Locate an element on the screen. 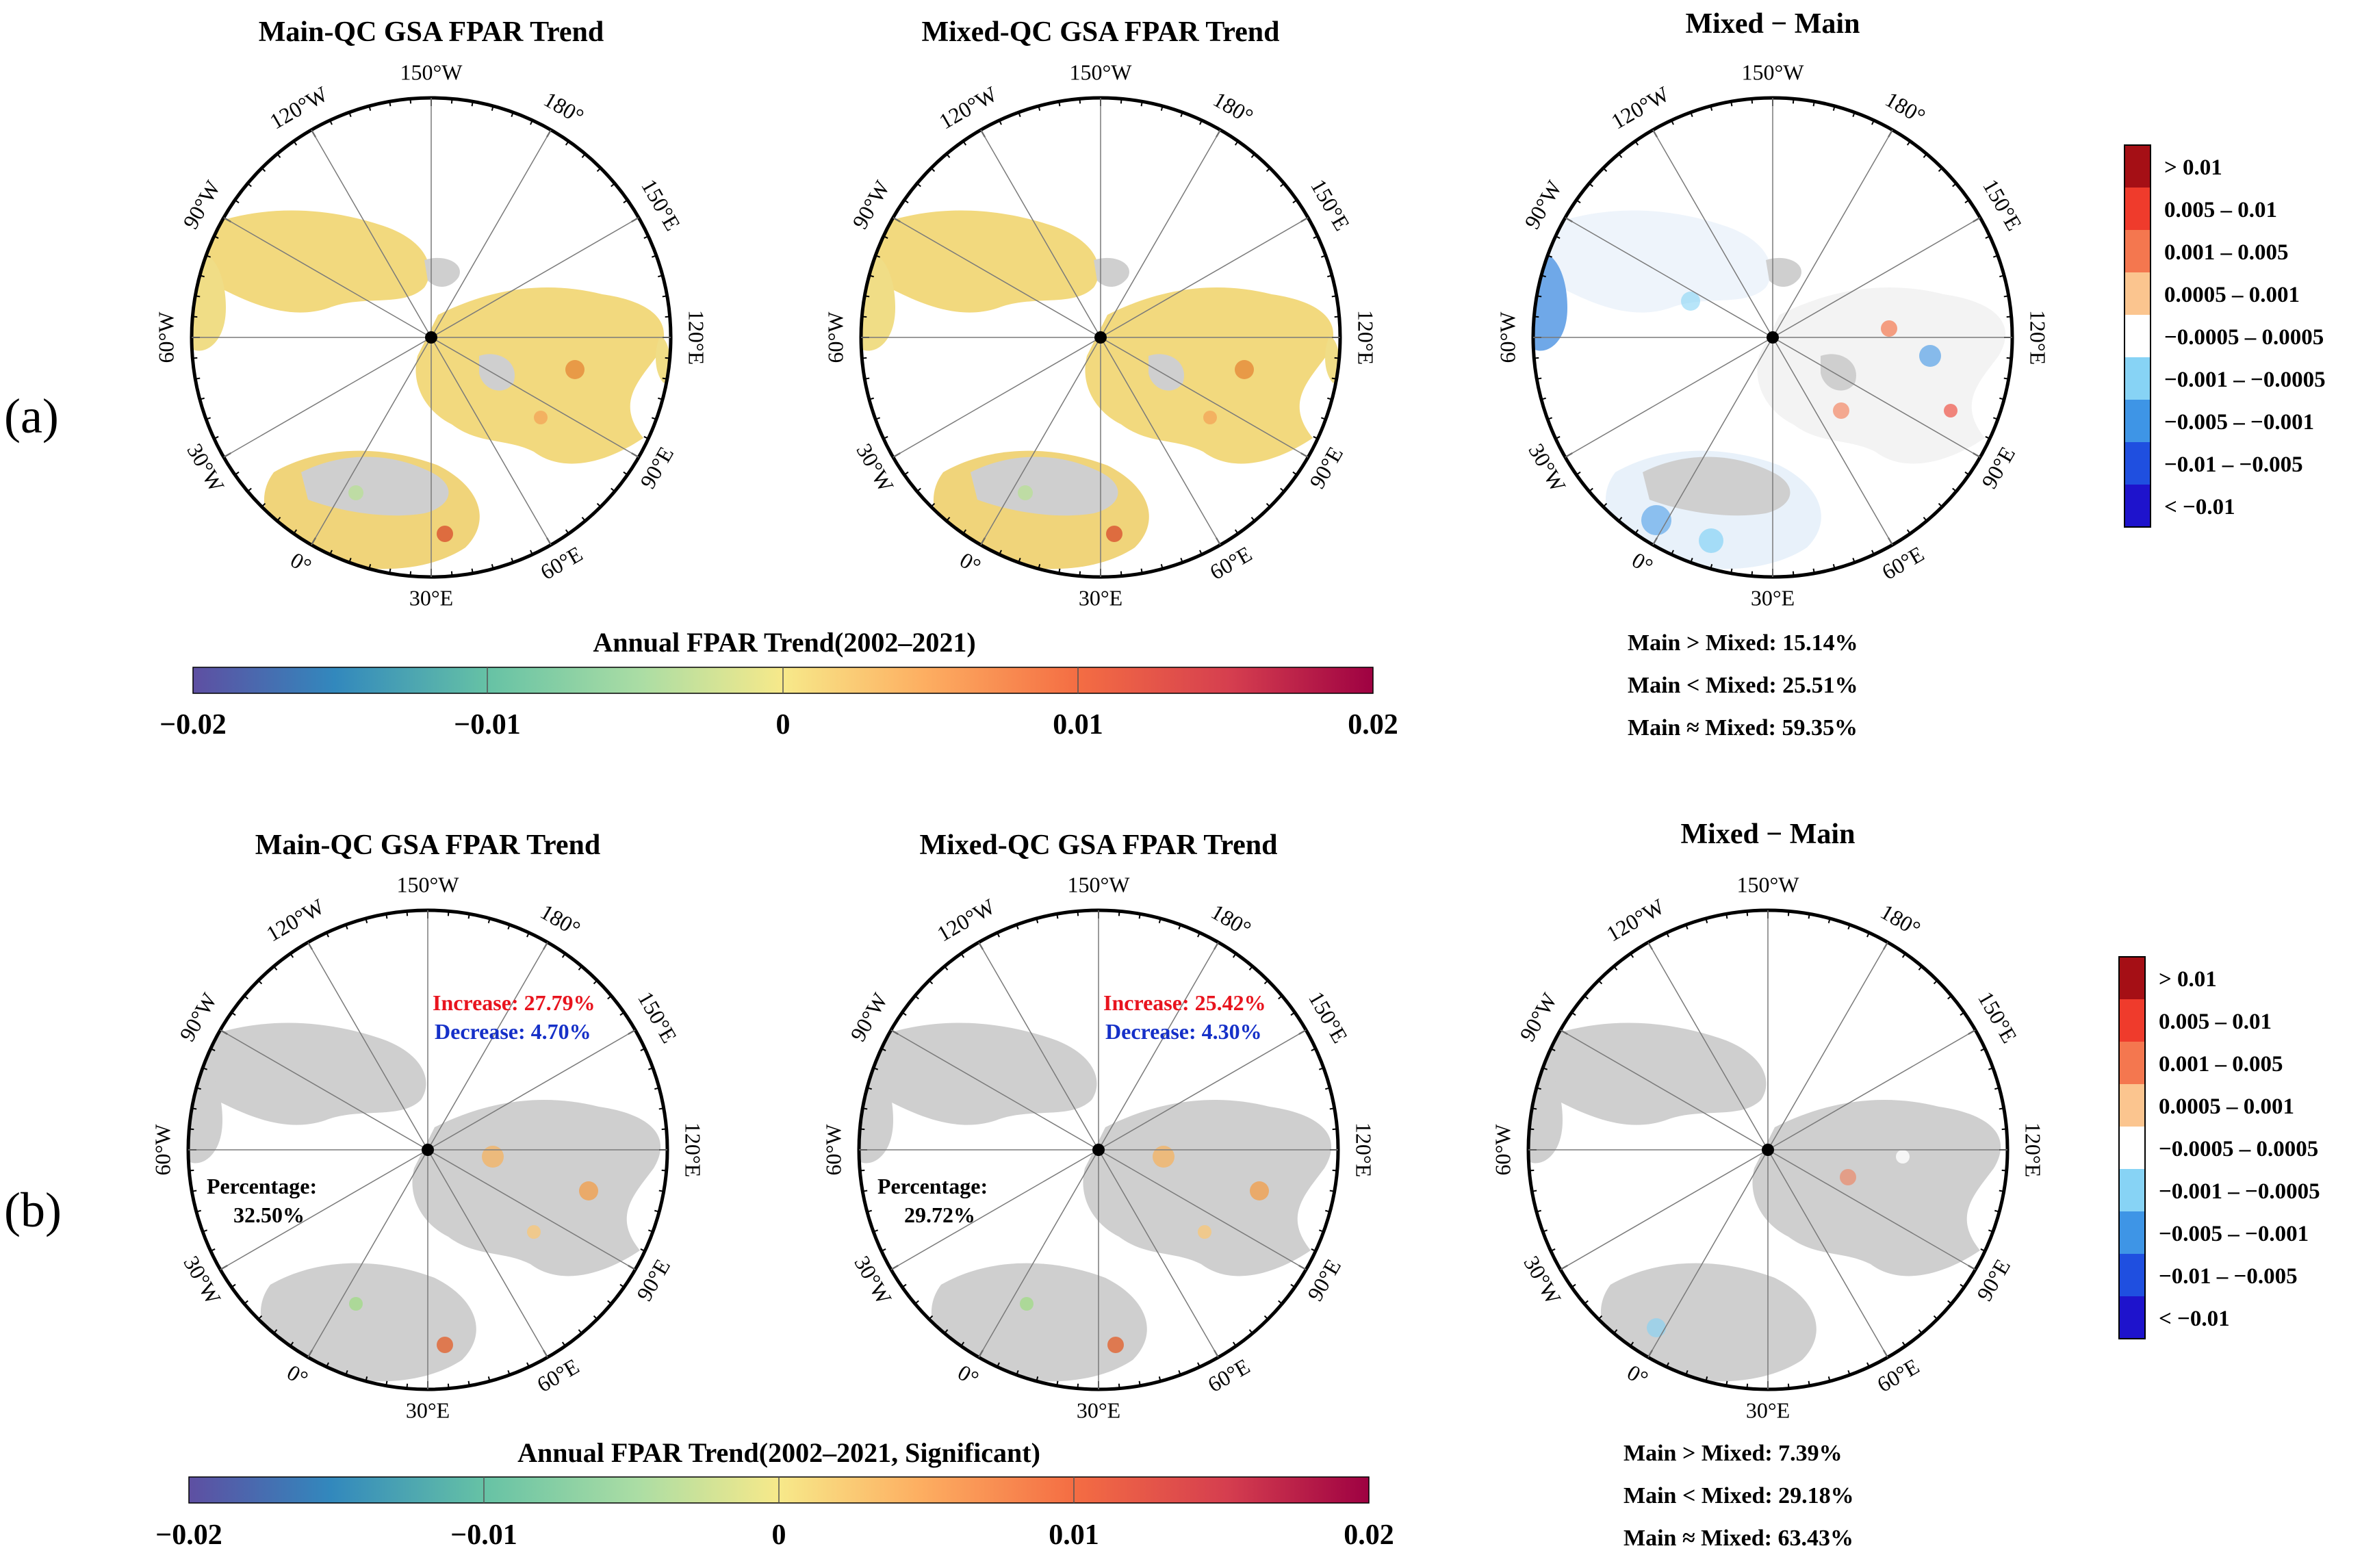 Image resolution: width=2362 pixels, height=1568 pixels. longitude-label: 30°E is located at coordinates (1100, 597).